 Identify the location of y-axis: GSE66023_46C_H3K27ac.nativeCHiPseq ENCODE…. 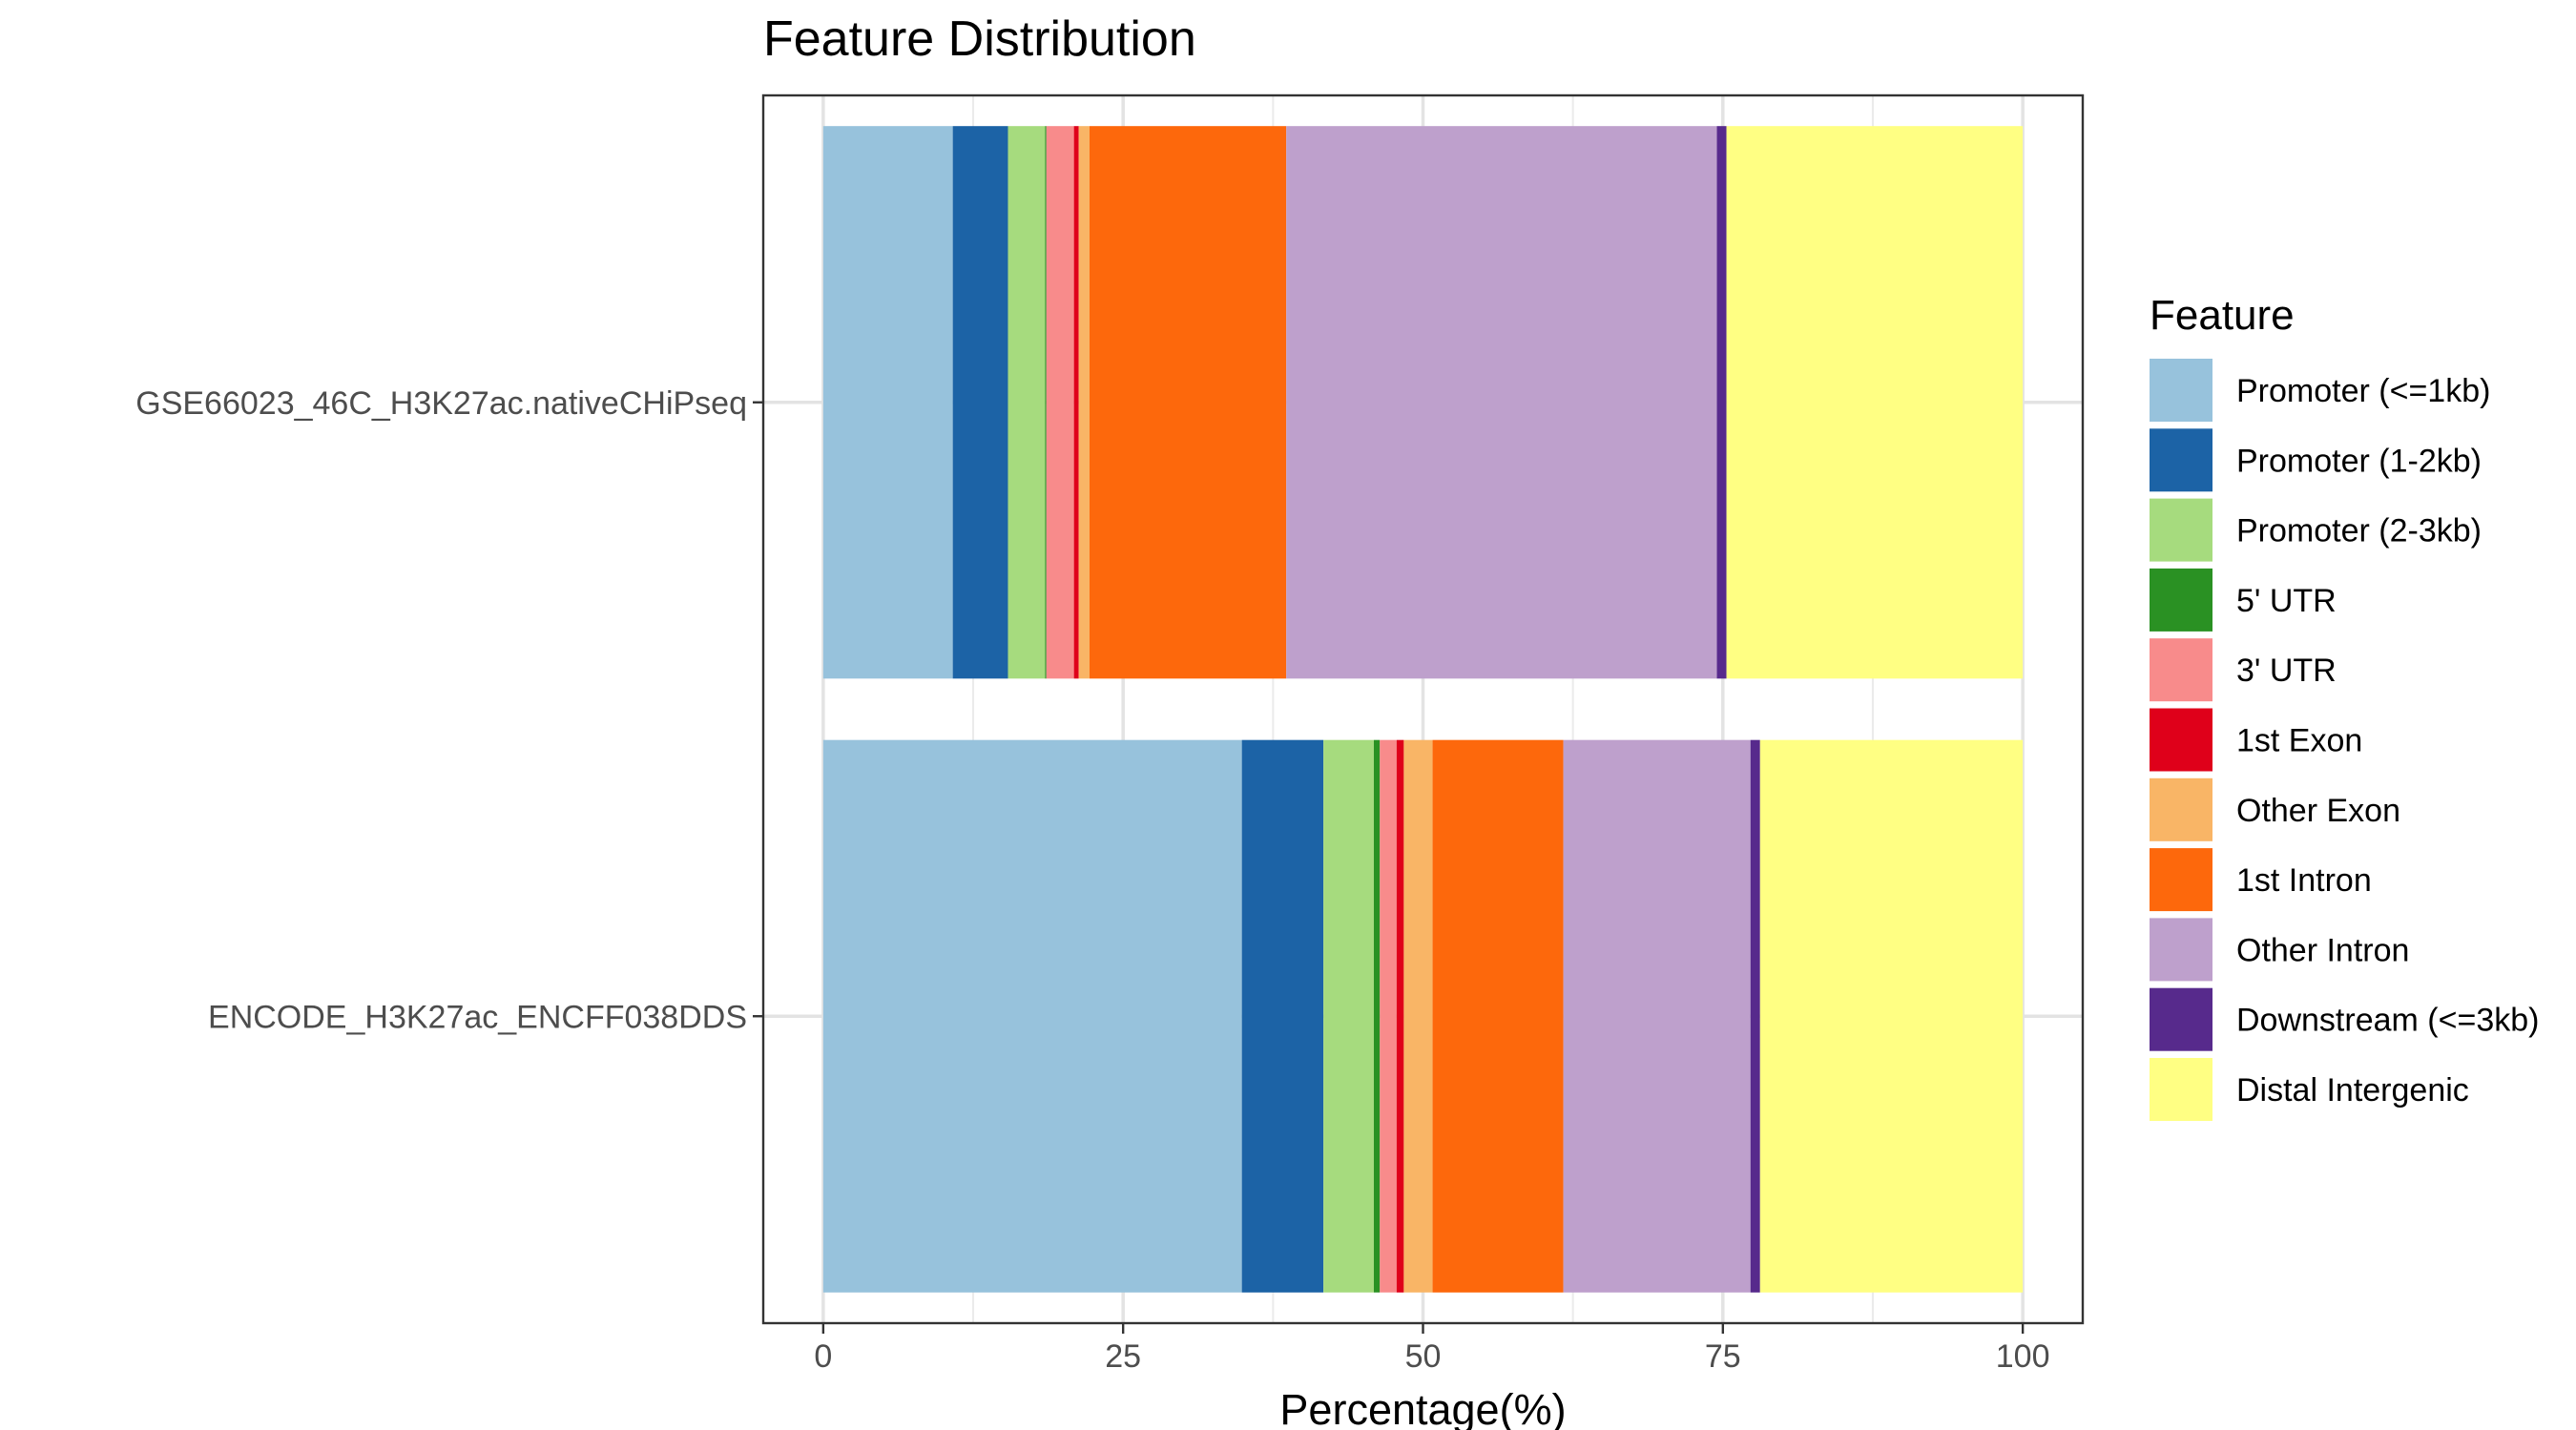
(449, 710).